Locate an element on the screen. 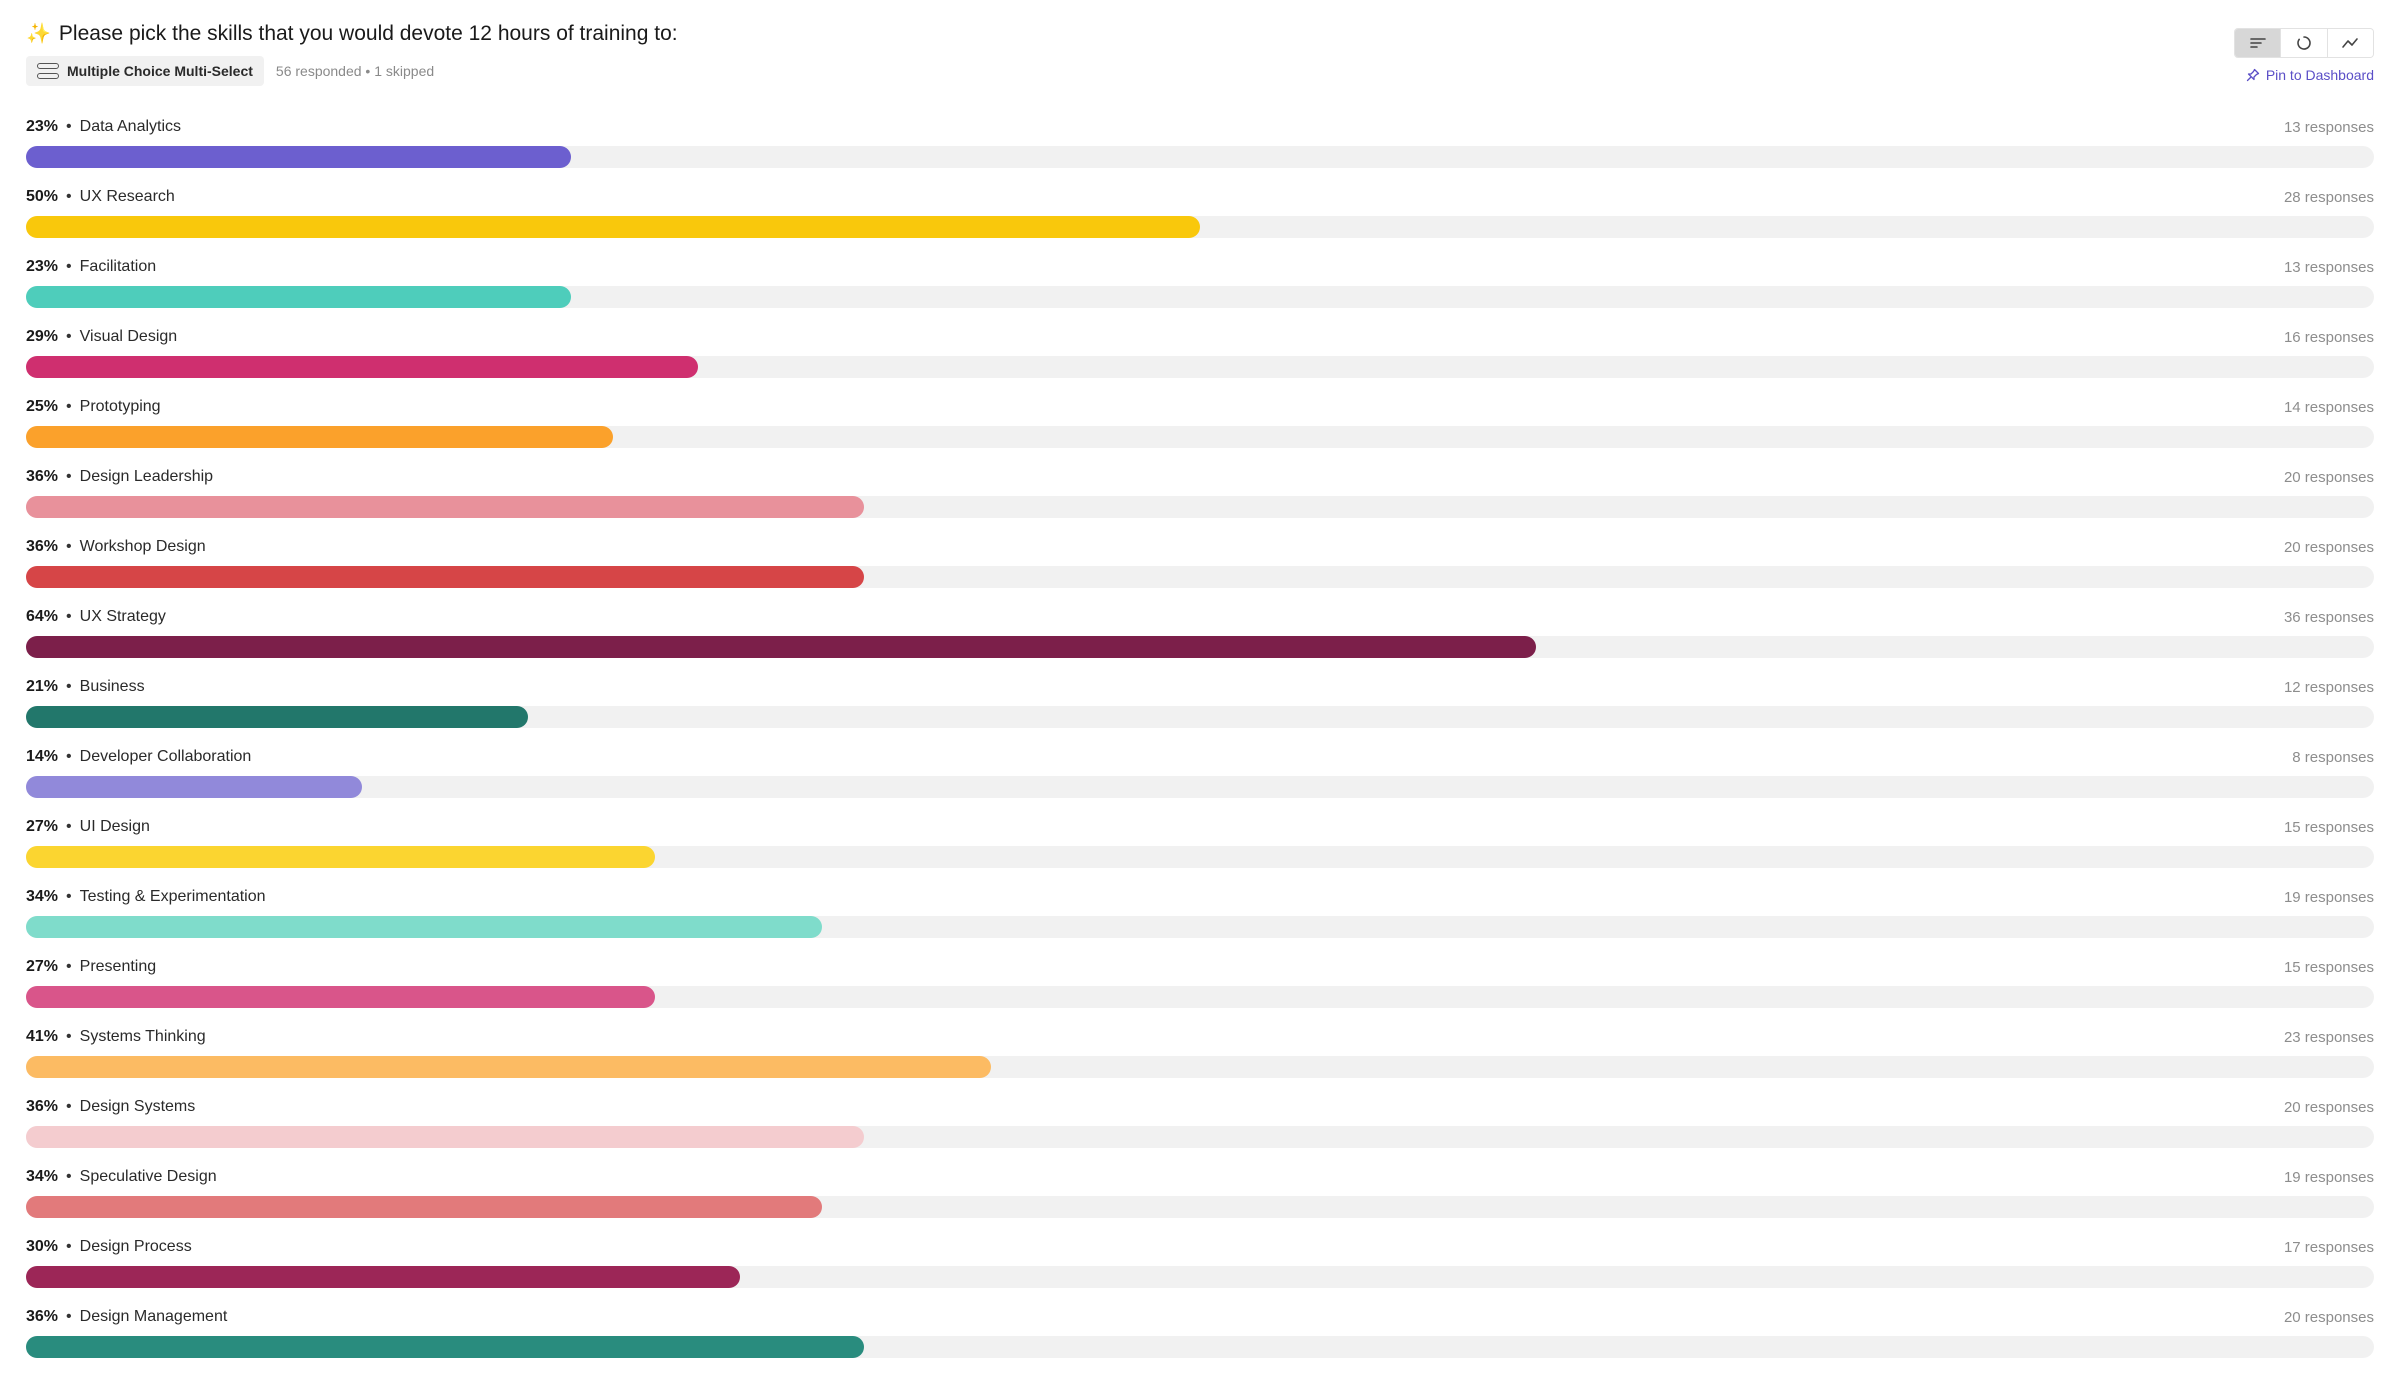  answer-response-count: 14 responses is located at coordinates (2328, 407).